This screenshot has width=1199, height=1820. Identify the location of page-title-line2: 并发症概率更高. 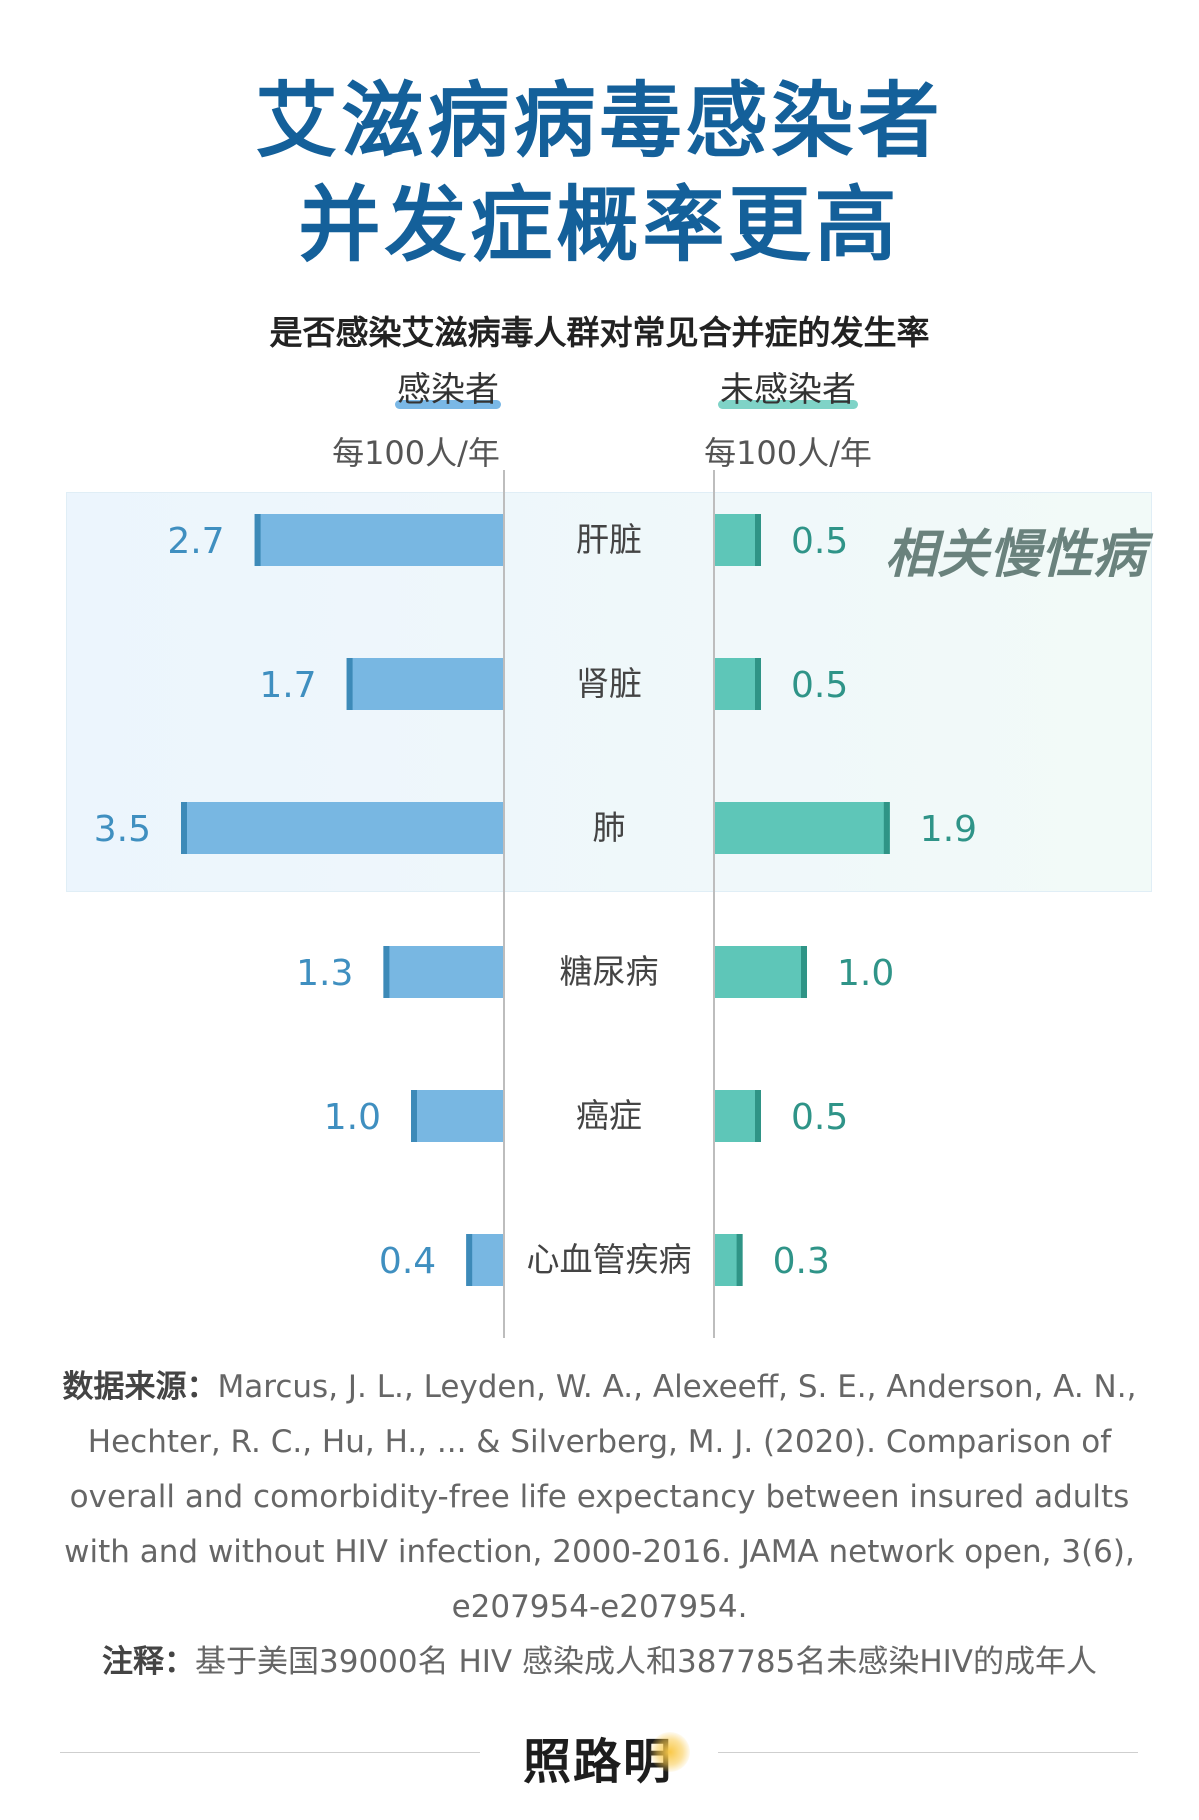
(599, 225).